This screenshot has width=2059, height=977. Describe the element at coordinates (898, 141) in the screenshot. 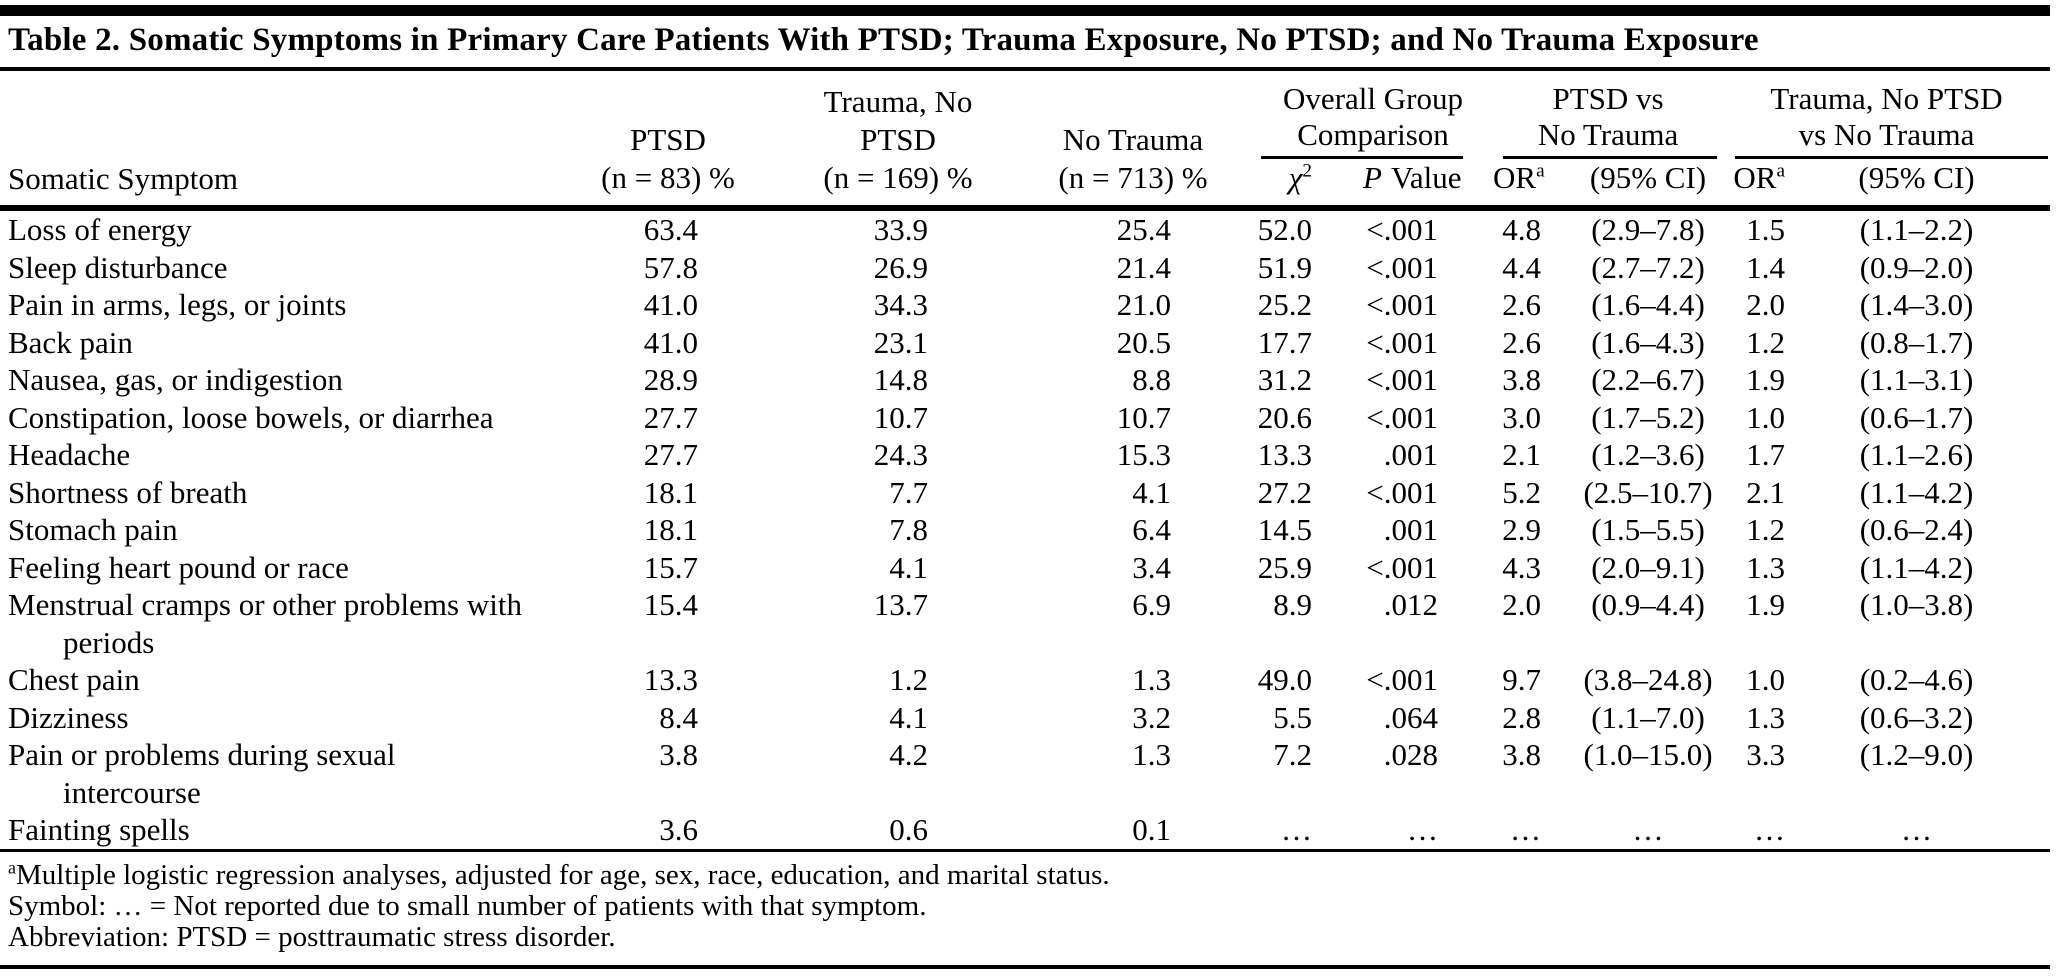

I see `trauma-group-header: Trauma, No PTSD (n = 169) %` at that location.